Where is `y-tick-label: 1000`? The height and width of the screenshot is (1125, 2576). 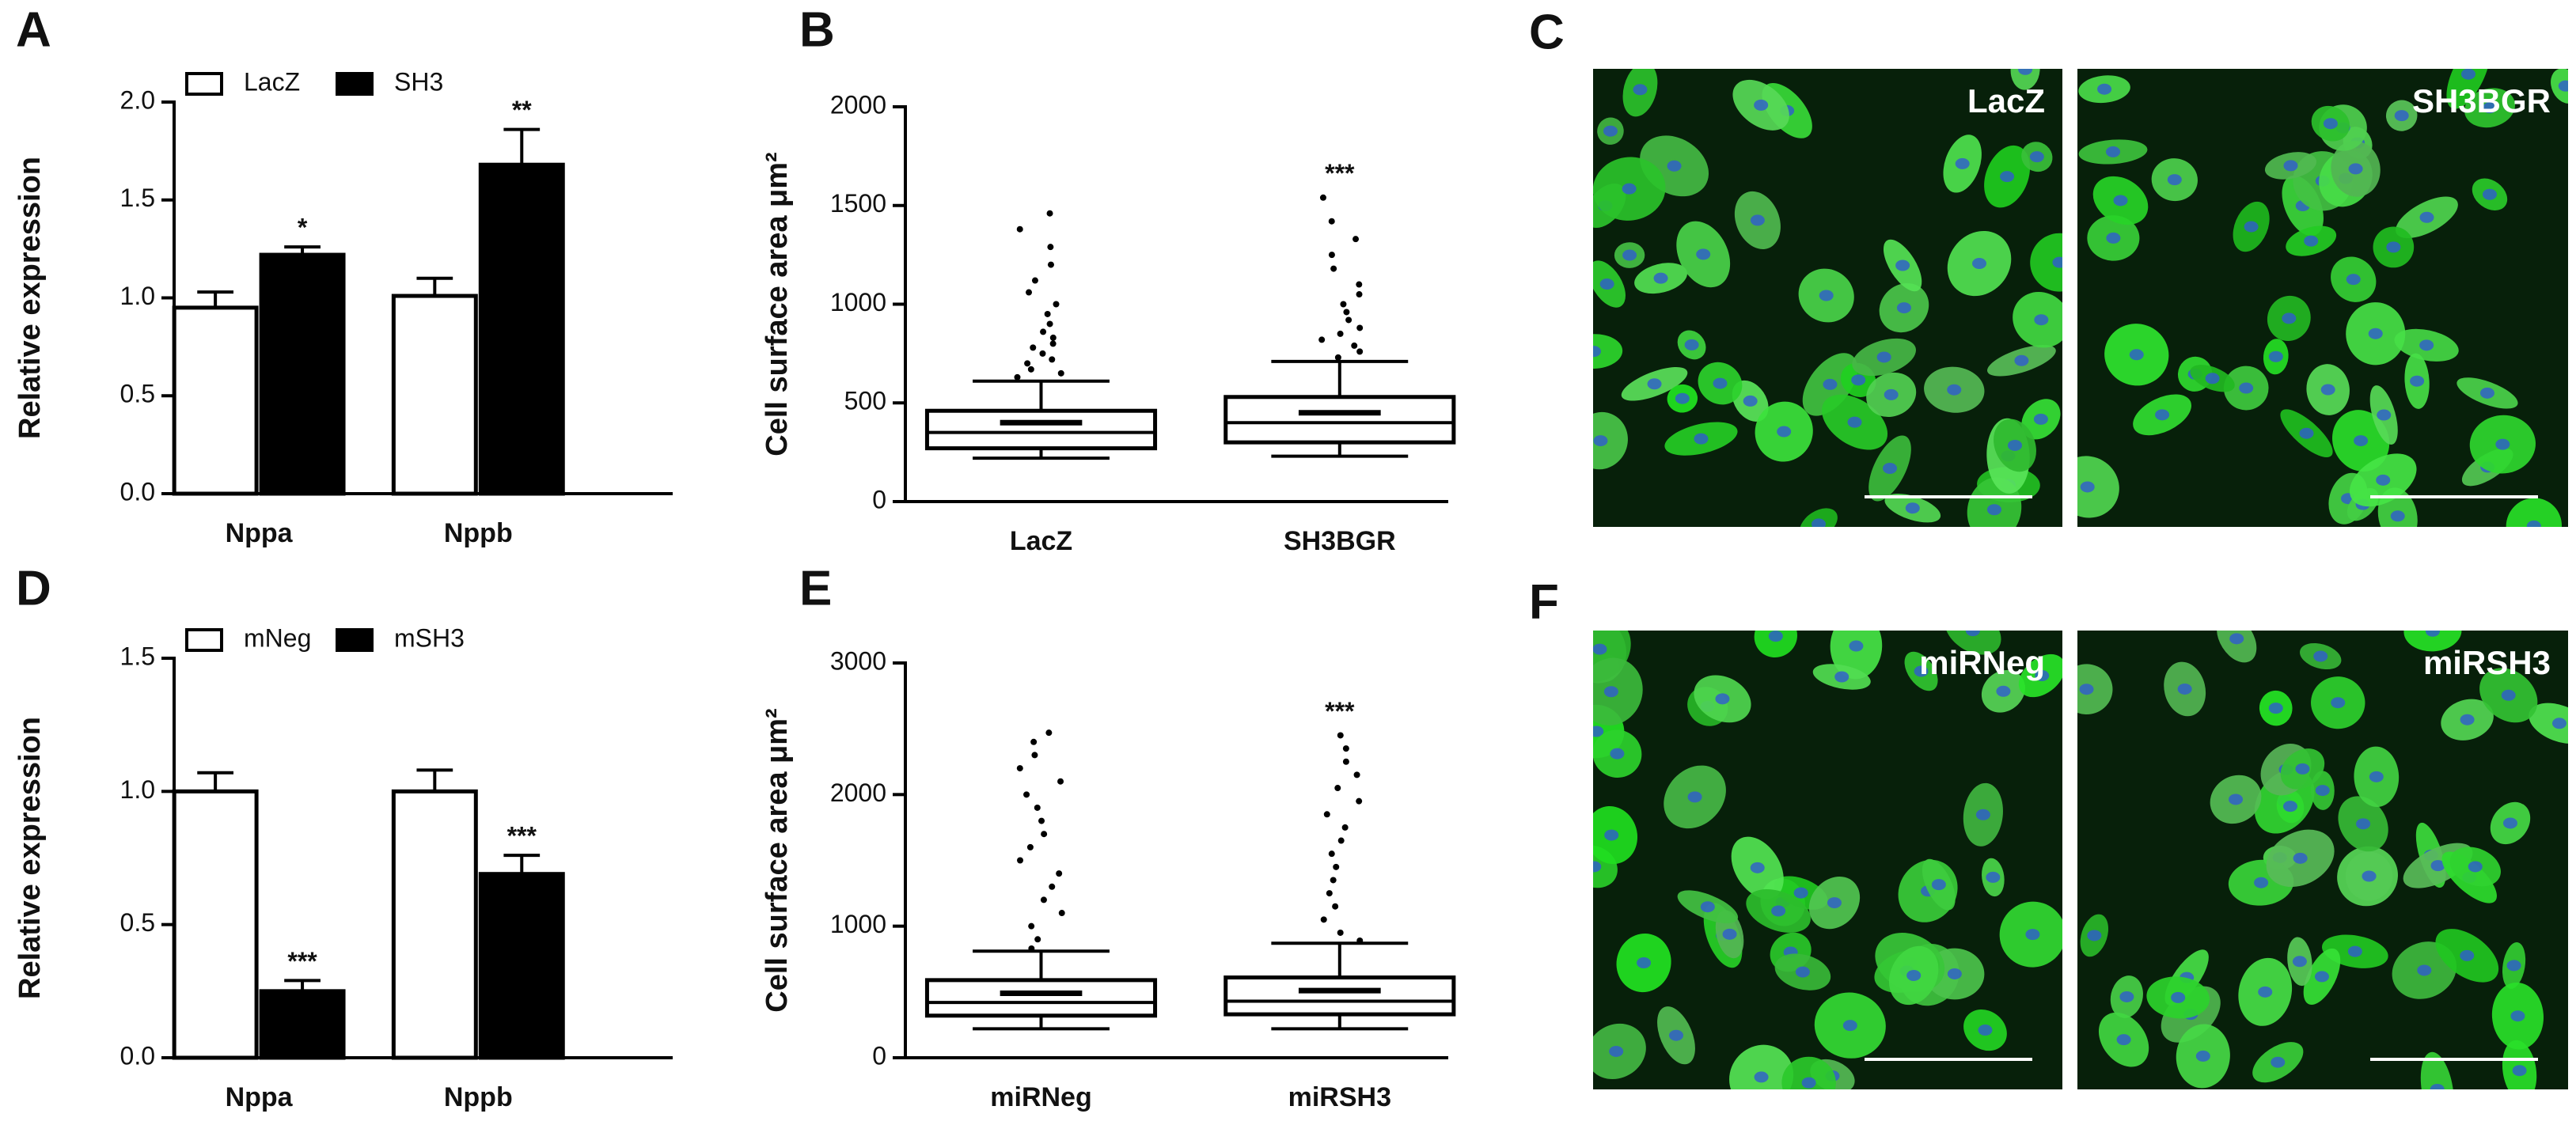
y-tick-label: 1000 is located at coordinates (858, 924).